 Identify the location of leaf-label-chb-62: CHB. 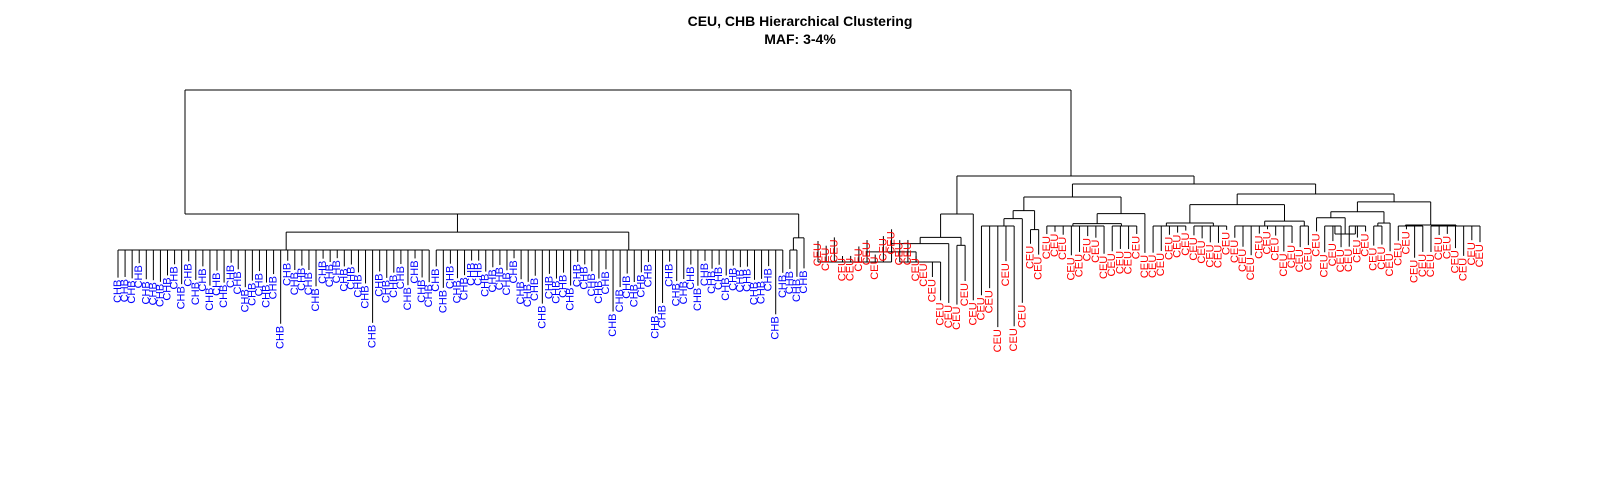
(556, 292).